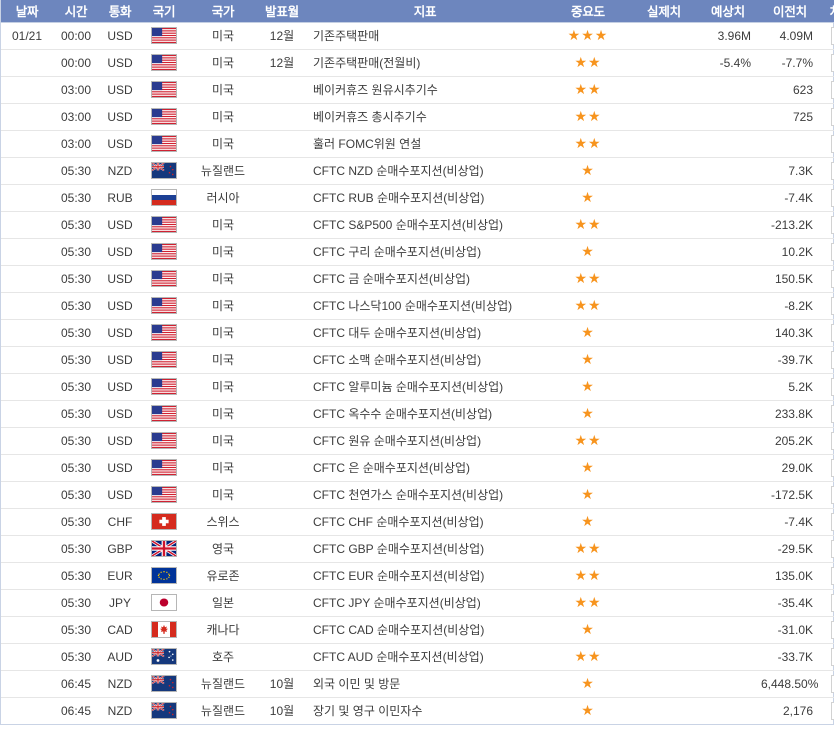 The image size is (834, 735). I want to click on table-row: 05:30 USD 미국 CFTC 천연가스 순매수포지션(비상업) ★ -172.5K, so click(417, 494).